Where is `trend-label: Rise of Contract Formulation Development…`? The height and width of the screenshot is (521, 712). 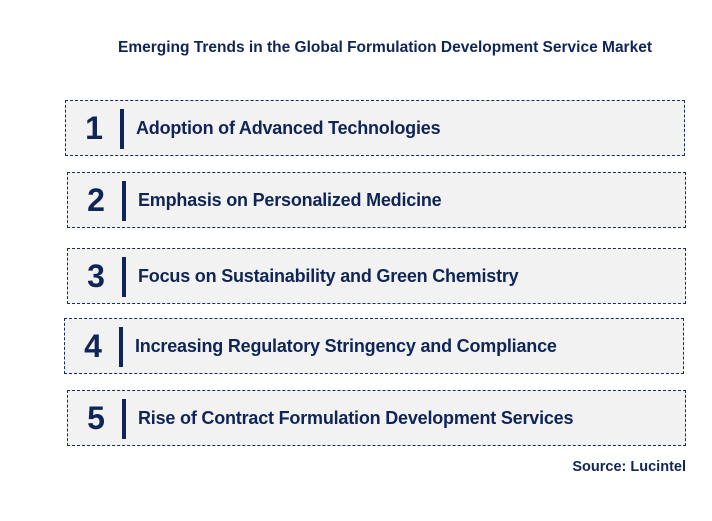 trend-label: Rise of Contract Formulation Development… is located at coordinates (356, 417).